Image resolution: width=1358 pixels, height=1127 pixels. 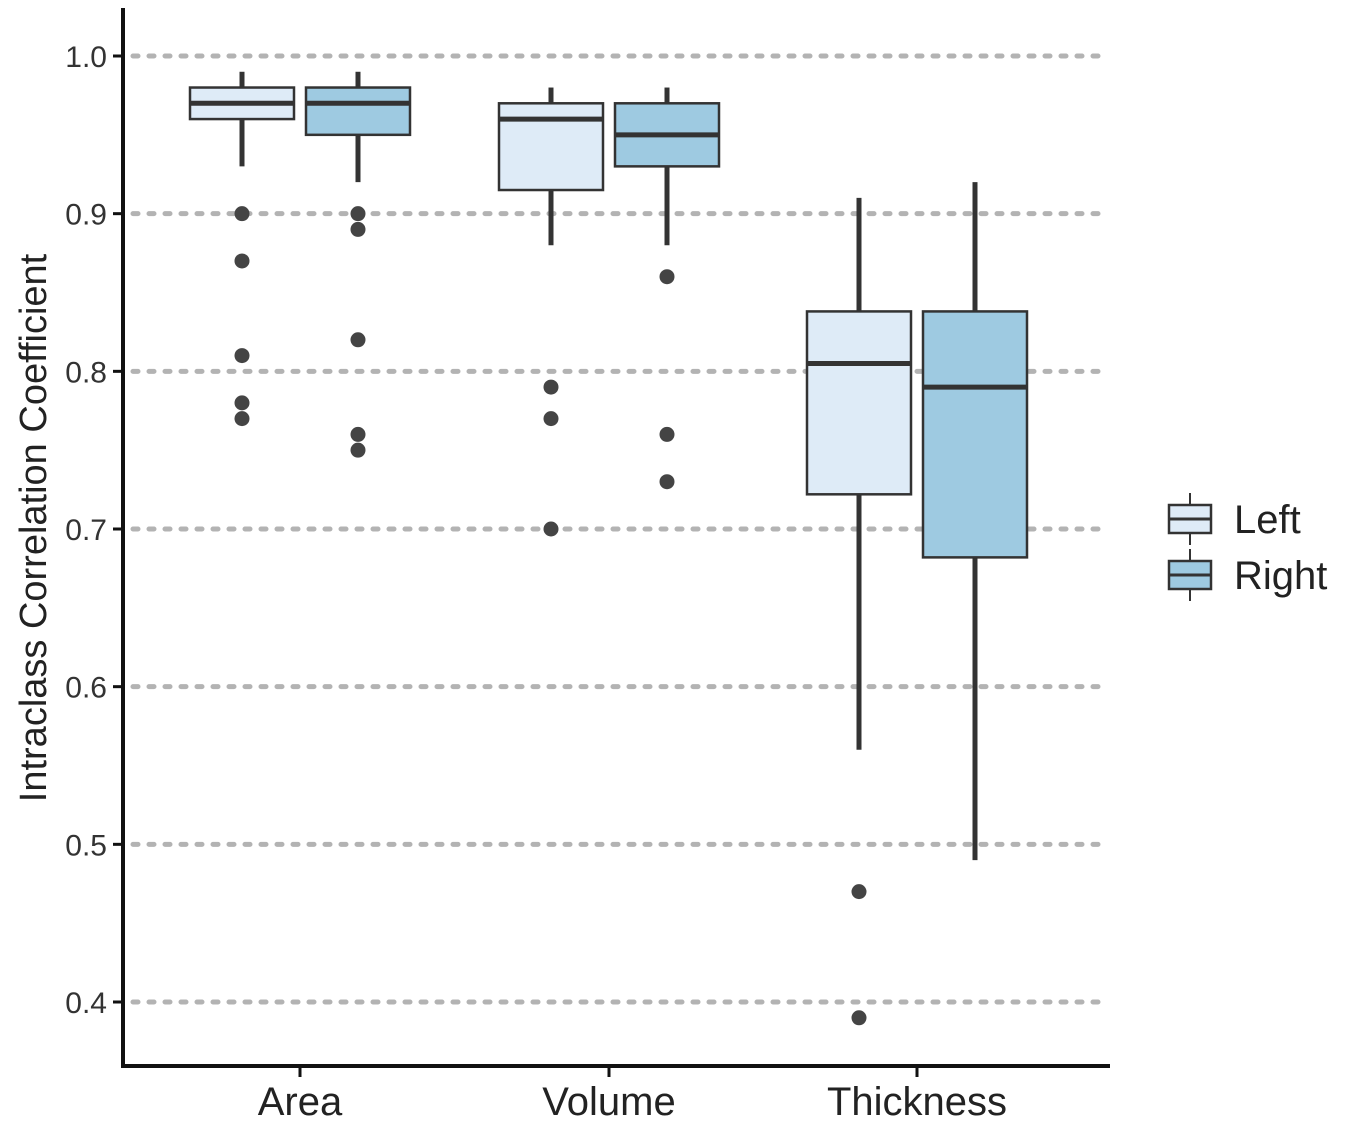 I want to click on legend-label: Right, so click(x=1280, y=576).